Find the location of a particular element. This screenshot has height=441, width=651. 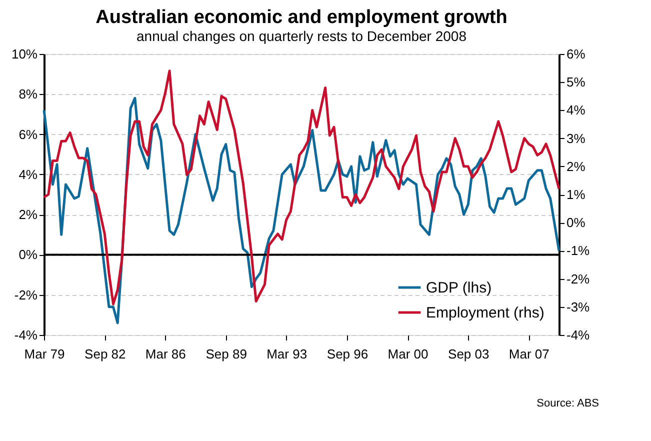

y2-tick-label: -2% is located at coordinates (578, 278).